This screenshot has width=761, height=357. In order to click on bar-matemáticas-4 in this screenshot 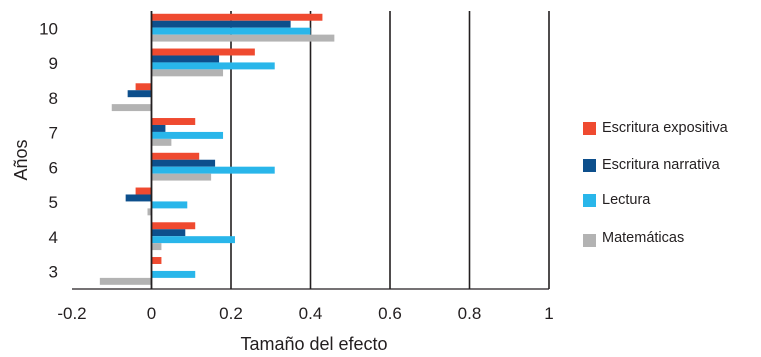, I will do `click(156, 247)`.